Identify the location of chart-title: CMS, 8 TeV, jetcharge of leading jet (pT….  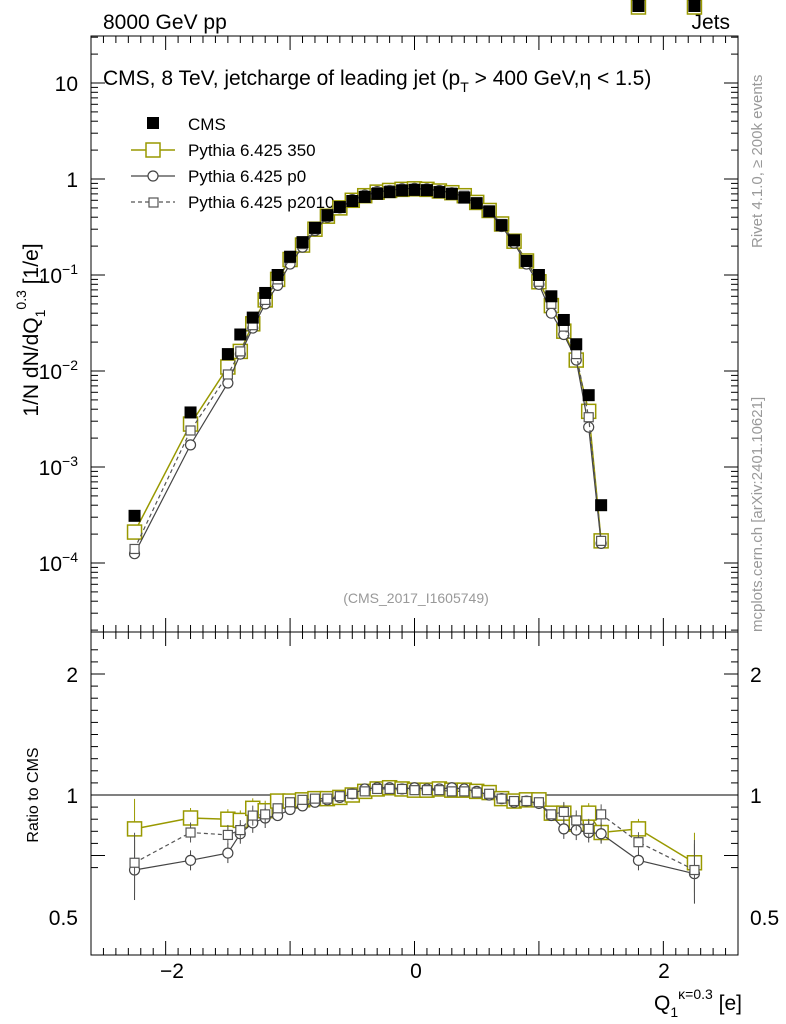
(377, 81).